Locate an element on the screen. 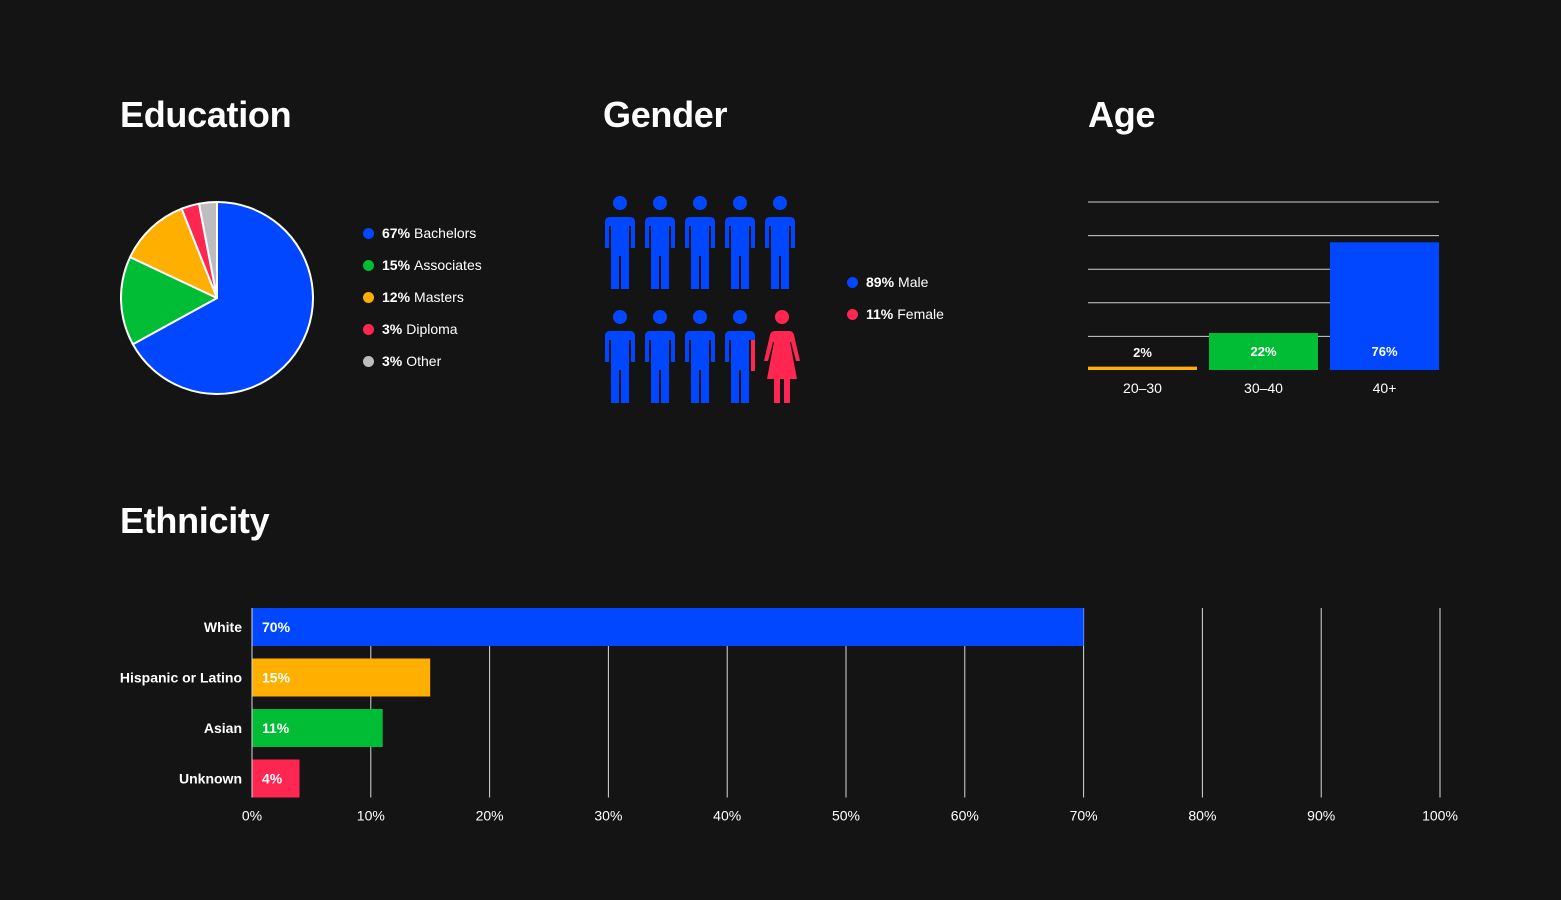  pie-slice-bachelors is located at coordinates (222, 298).